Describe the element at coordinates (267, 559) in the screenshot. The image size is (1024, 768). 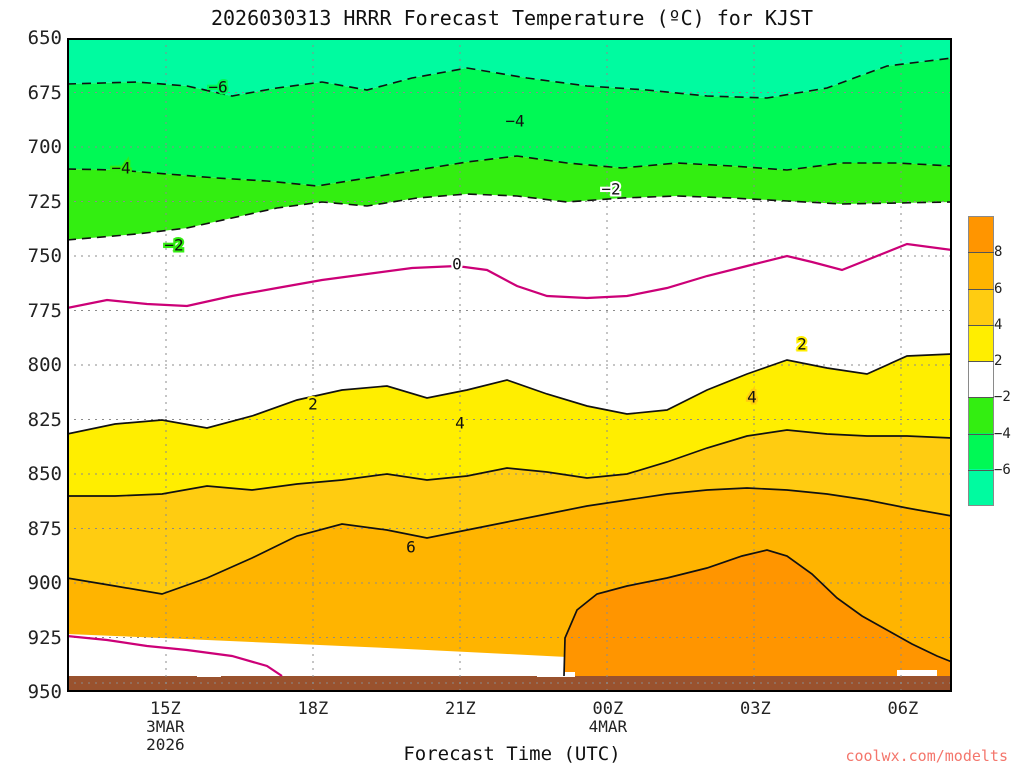
I see `contour-line-2-lower` at that location.